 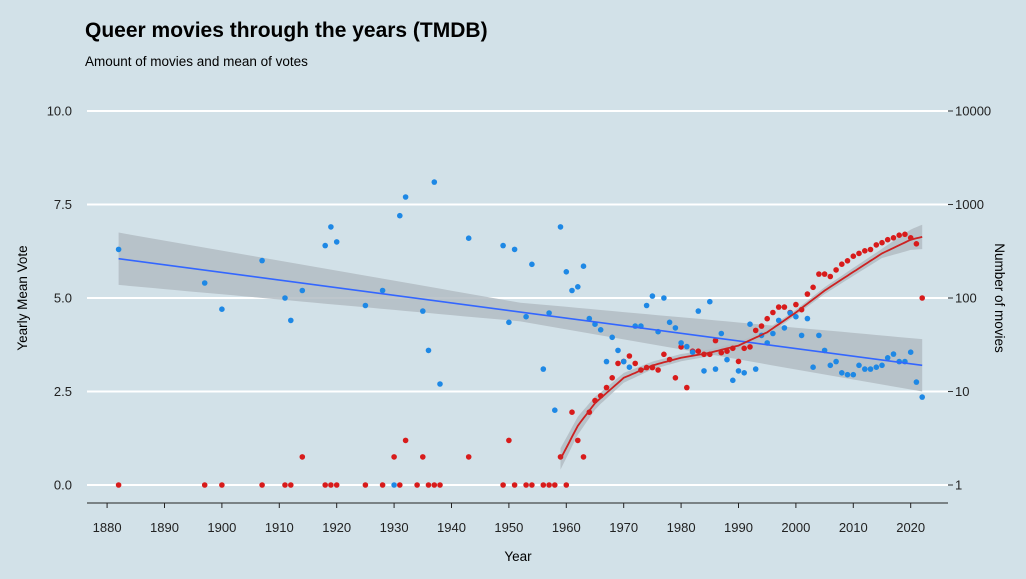 I want to click on x-tick-label: 1970, so click(x=623, y=527).